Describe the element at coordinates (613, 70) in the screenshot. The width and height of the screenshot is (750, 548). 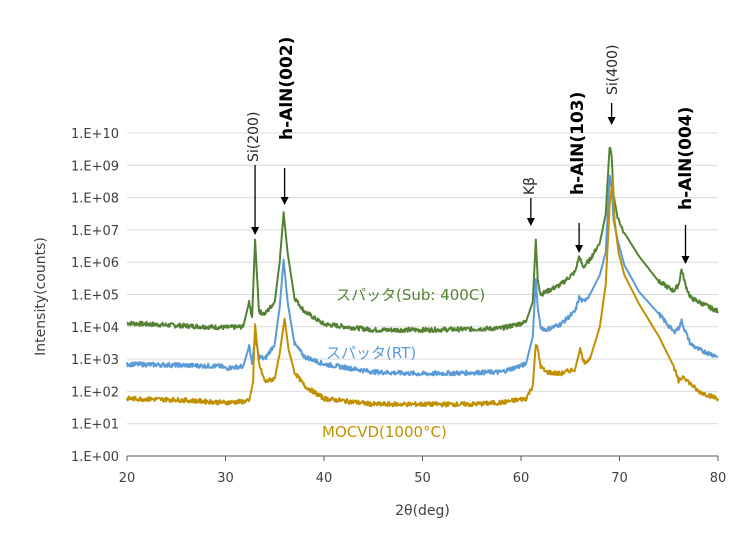
I see `peak-annotation-label: Si(400)` at that location.